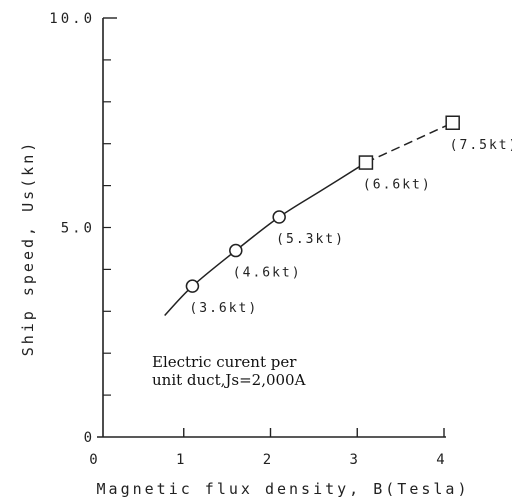 The width and height of the screenshot is (512, 500). What do you see at coordinates (283, 489) in the screenshot?
I see `x-axis-title: Magnetic flux density, B(Tesla)` at bounding box center [283, 489].